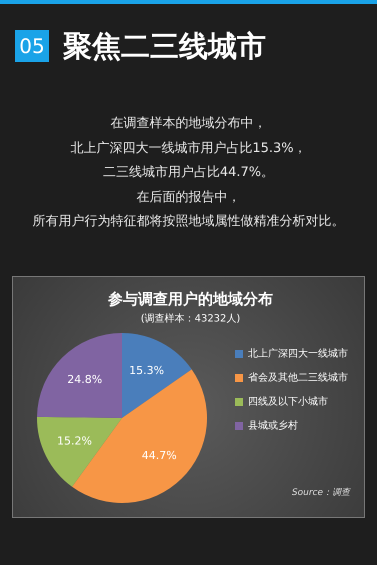  I want to click on chart-subtitle: (调查样本：43232人), so click(190, 318).